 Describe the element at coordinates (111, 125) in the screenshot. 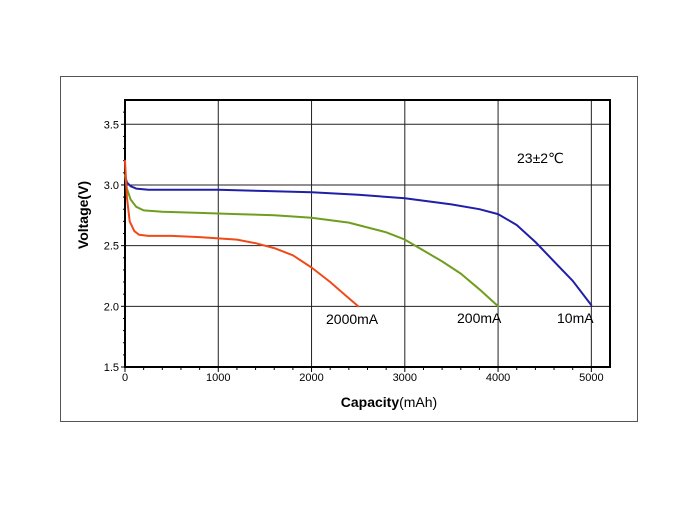

I see `y-tick-label: 3.5` at that location.